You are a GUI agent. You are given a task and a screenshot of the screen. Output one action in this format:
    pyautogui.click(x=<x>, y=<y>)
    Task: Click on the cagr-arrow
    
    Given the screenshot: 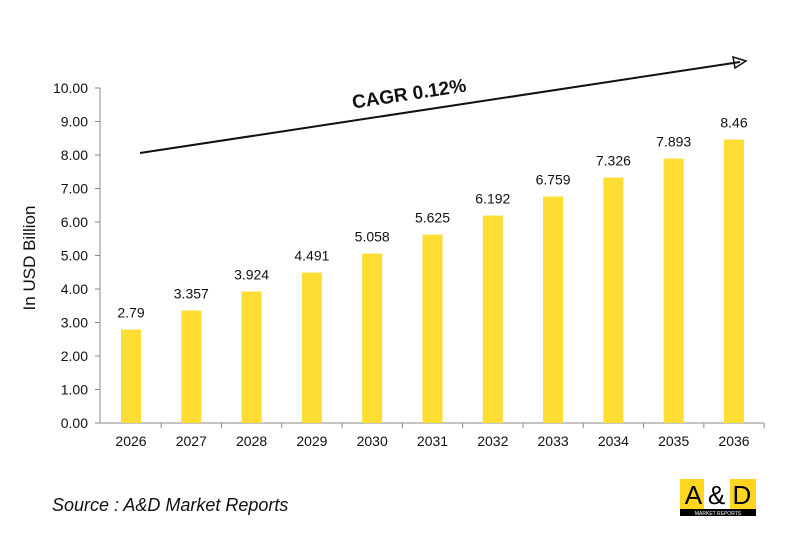 What is the action you would take?
    pyautogui.click(x=443, y=104)
    